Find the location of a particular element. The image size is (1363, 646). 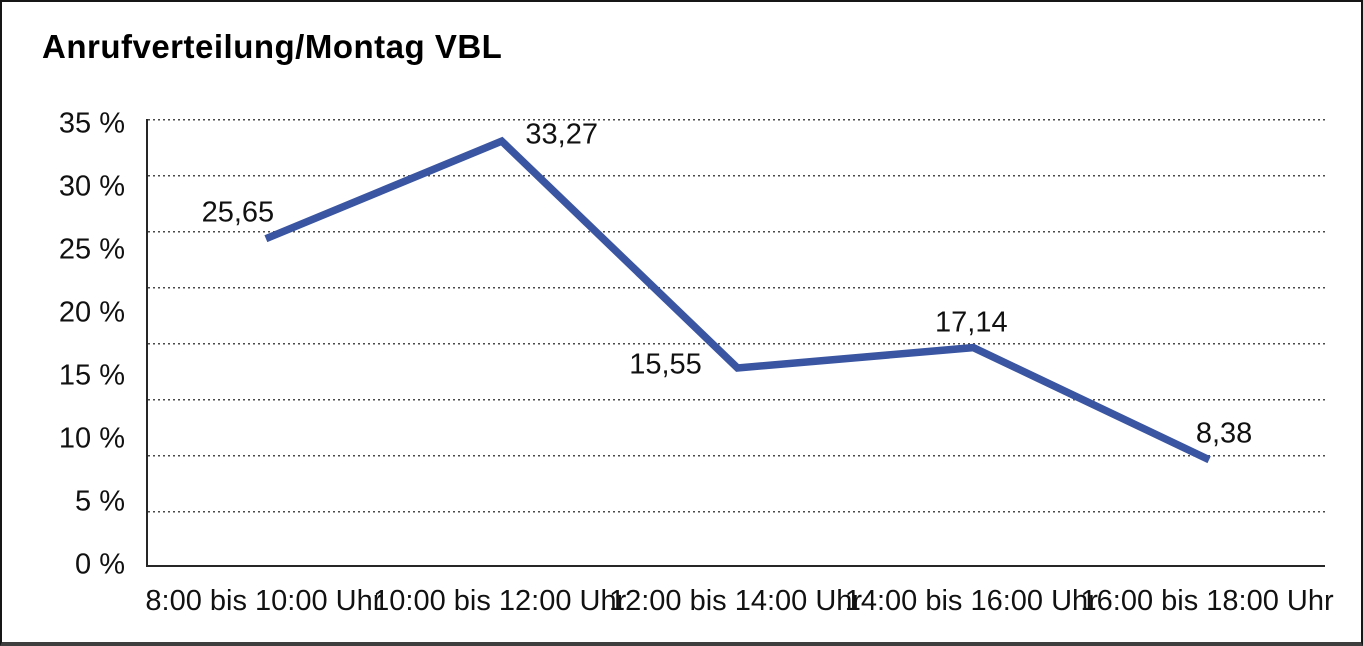

x-axis-category-label: 14:00 bis 16:00 Uhr is located at coordinates (971, 601).